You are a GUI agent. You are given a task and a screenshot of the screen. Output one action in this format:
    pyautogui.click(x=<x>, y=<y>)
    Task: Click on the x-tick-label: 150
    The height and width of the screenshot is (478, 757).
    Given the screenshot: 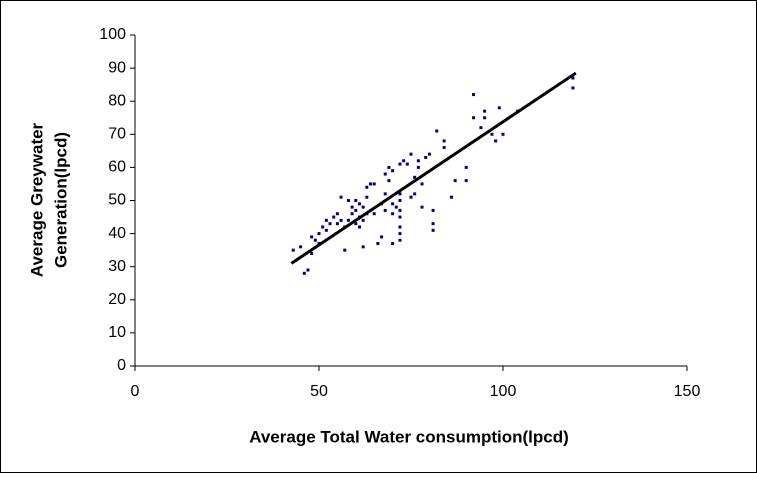 What is the action you would take?
    pyautogui.click(x=687, y=391)
    